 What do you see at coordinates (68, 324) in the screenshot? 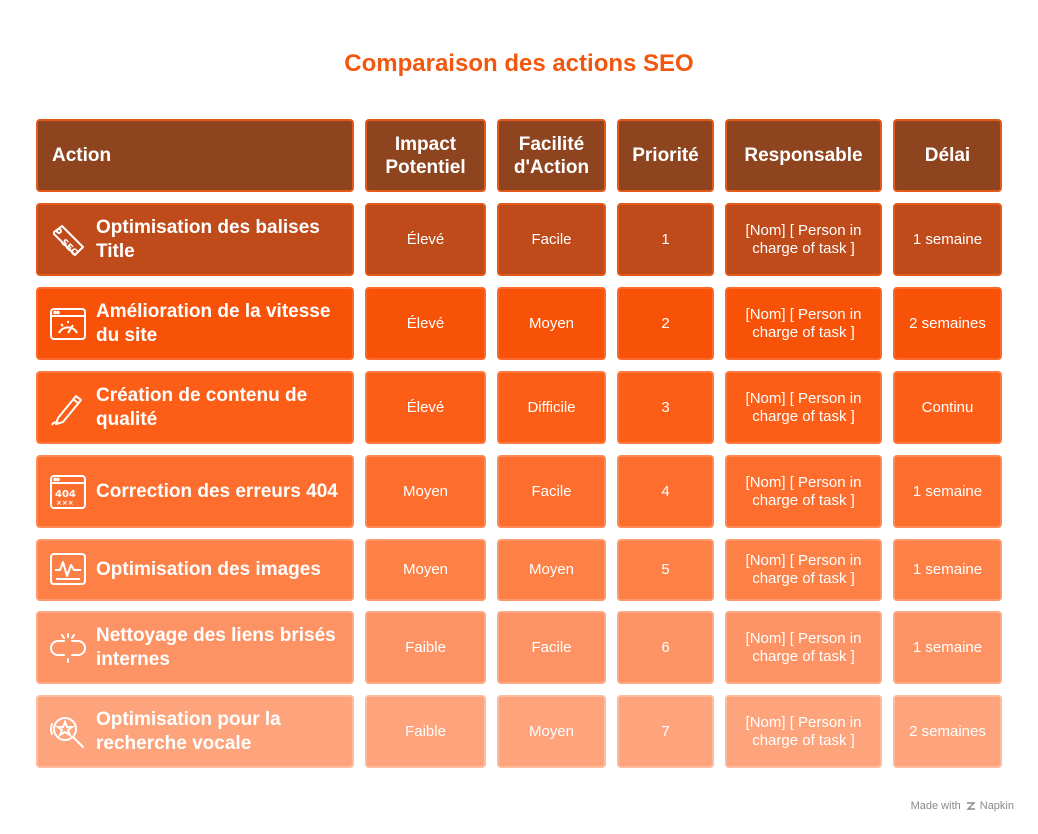
I see `speed-window-icon` at bounding box center [68, 324].